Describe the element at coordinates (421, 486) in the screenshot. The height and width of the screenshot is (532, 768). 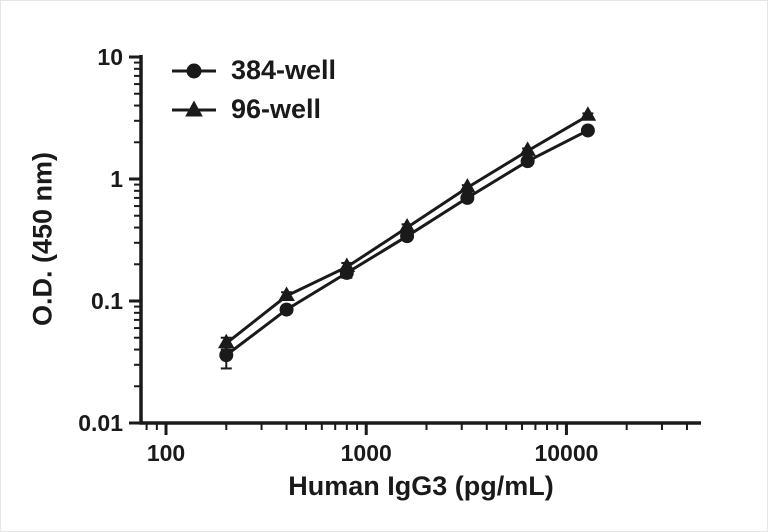
I see `x-axis-title: Human IgG3 (pg/mL)` at that location.